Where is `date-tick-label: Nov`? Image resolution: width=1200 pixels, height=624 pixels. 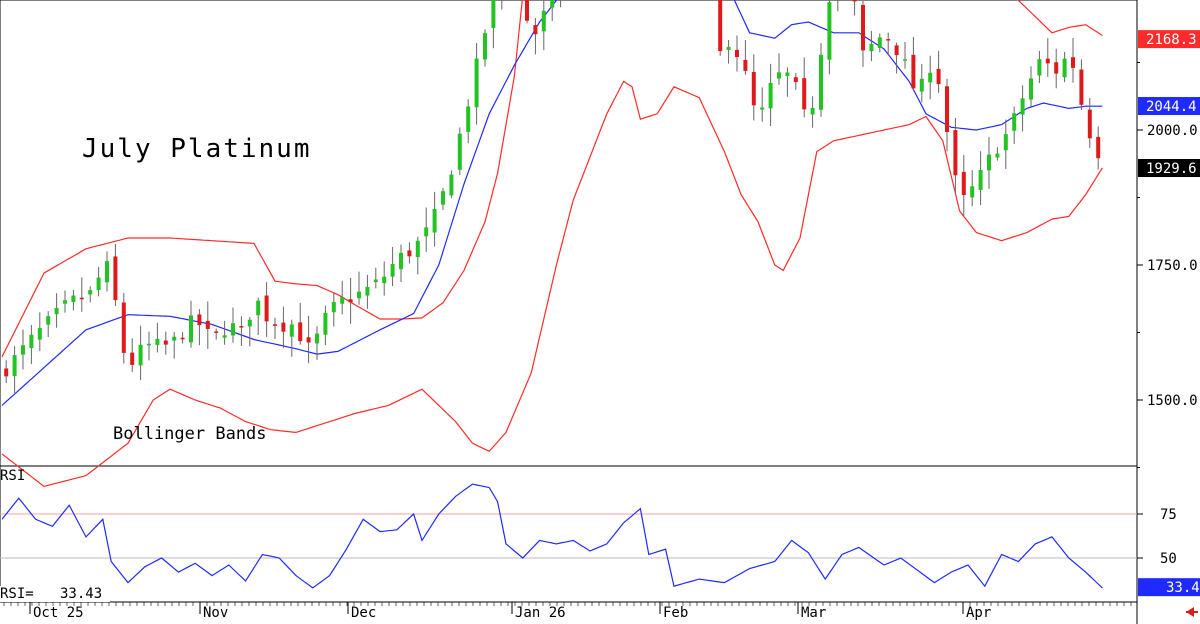
date-tick-label: Nov is located at coordinates (215, 613).